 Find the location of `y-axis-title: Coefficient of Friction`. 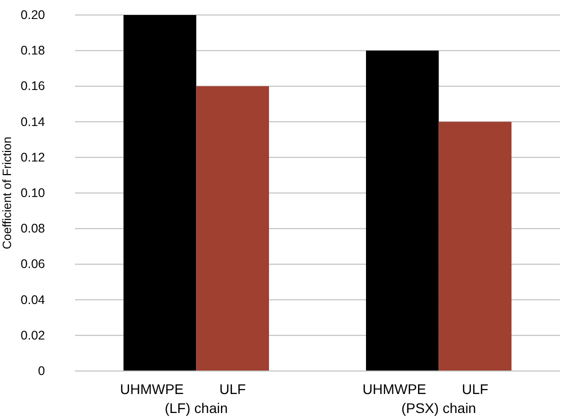

y-axis-title: Coefficient of Friction is located at coordinates (7, 193).